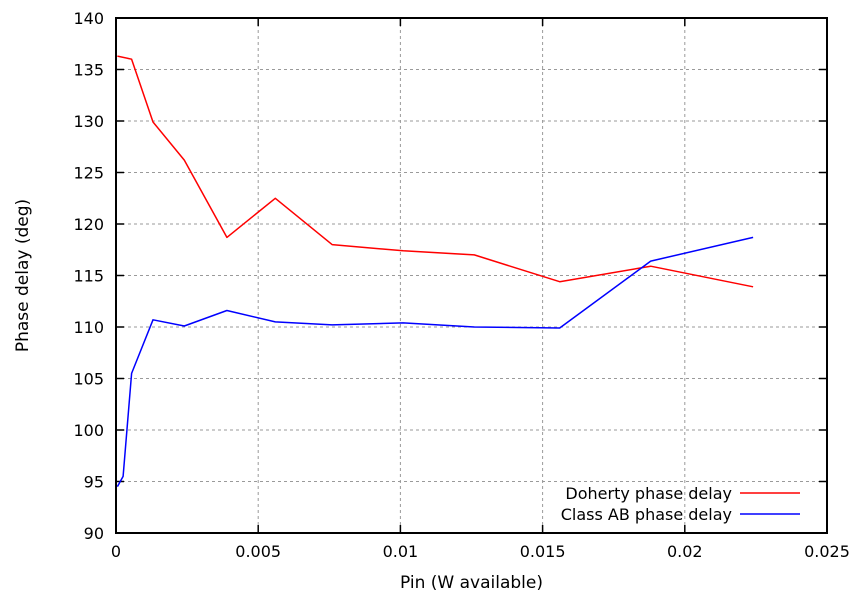 The height and width of the screenshot is (600, 861). I want to click on y-tick-label: 125, so click(88, 173).